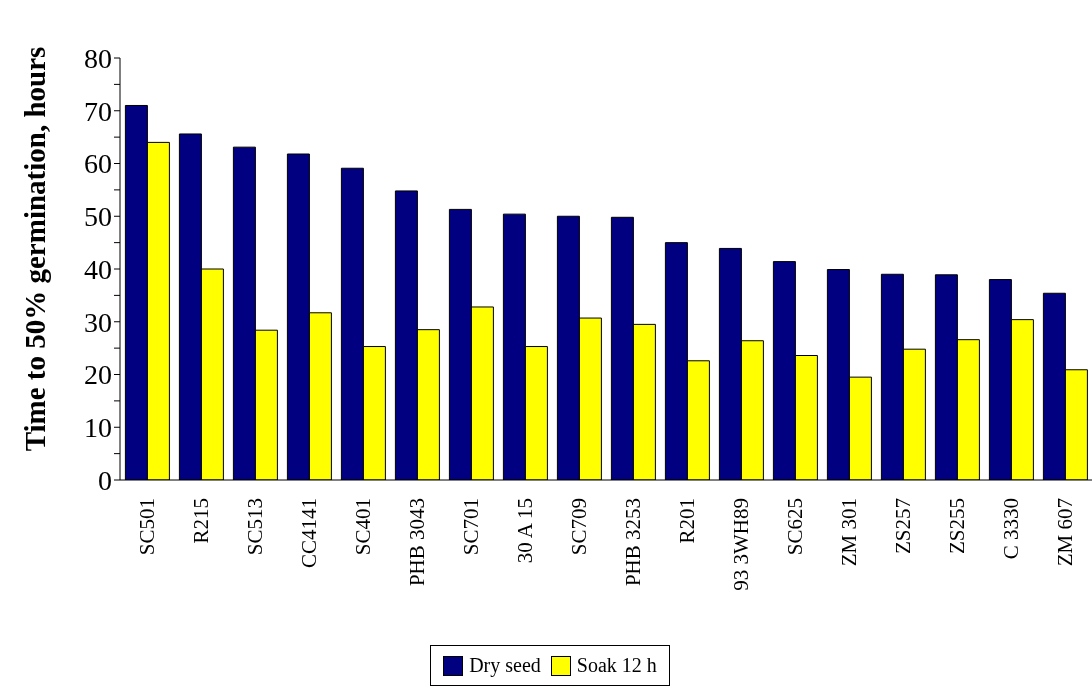 The width and height of the screenshot is (1092, 686). What do you see at coordinates (903, 526) in the screenshot?
I see `x-tick-label: ZS257` at bounding box center [903, 526].